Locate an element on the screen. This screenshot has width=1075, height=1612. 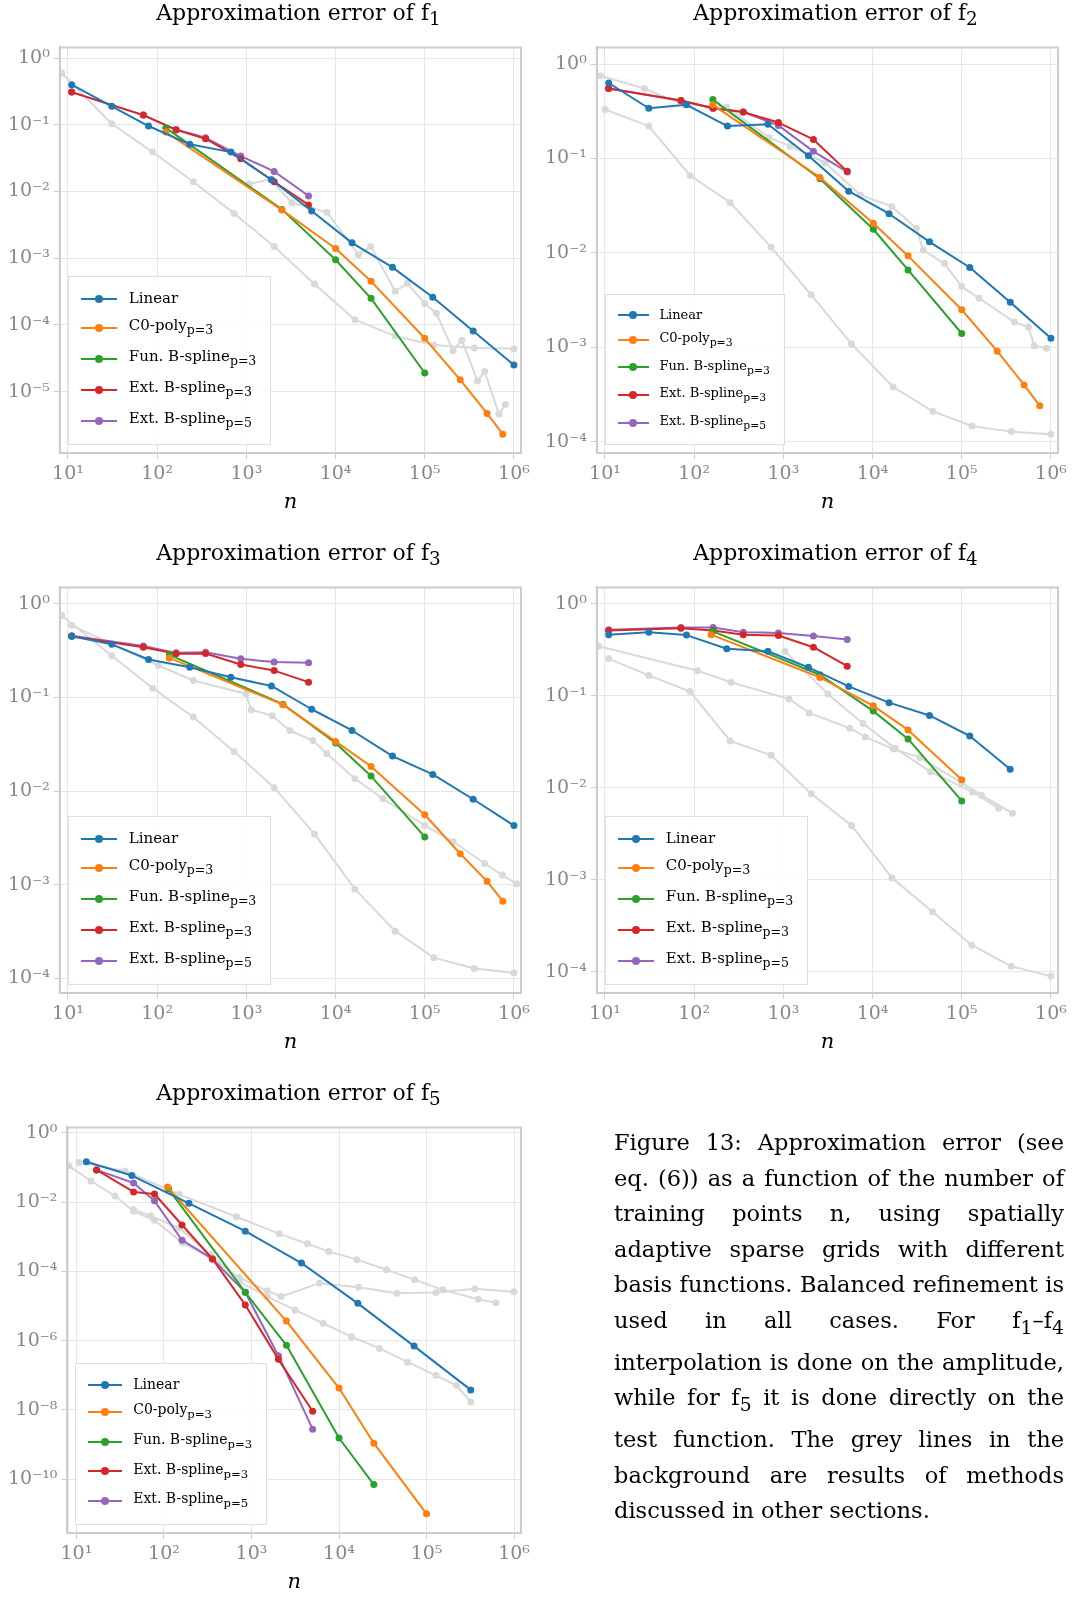
chart-title: Approximation error of f$_{4}$ is located at coordinates (835, 555).